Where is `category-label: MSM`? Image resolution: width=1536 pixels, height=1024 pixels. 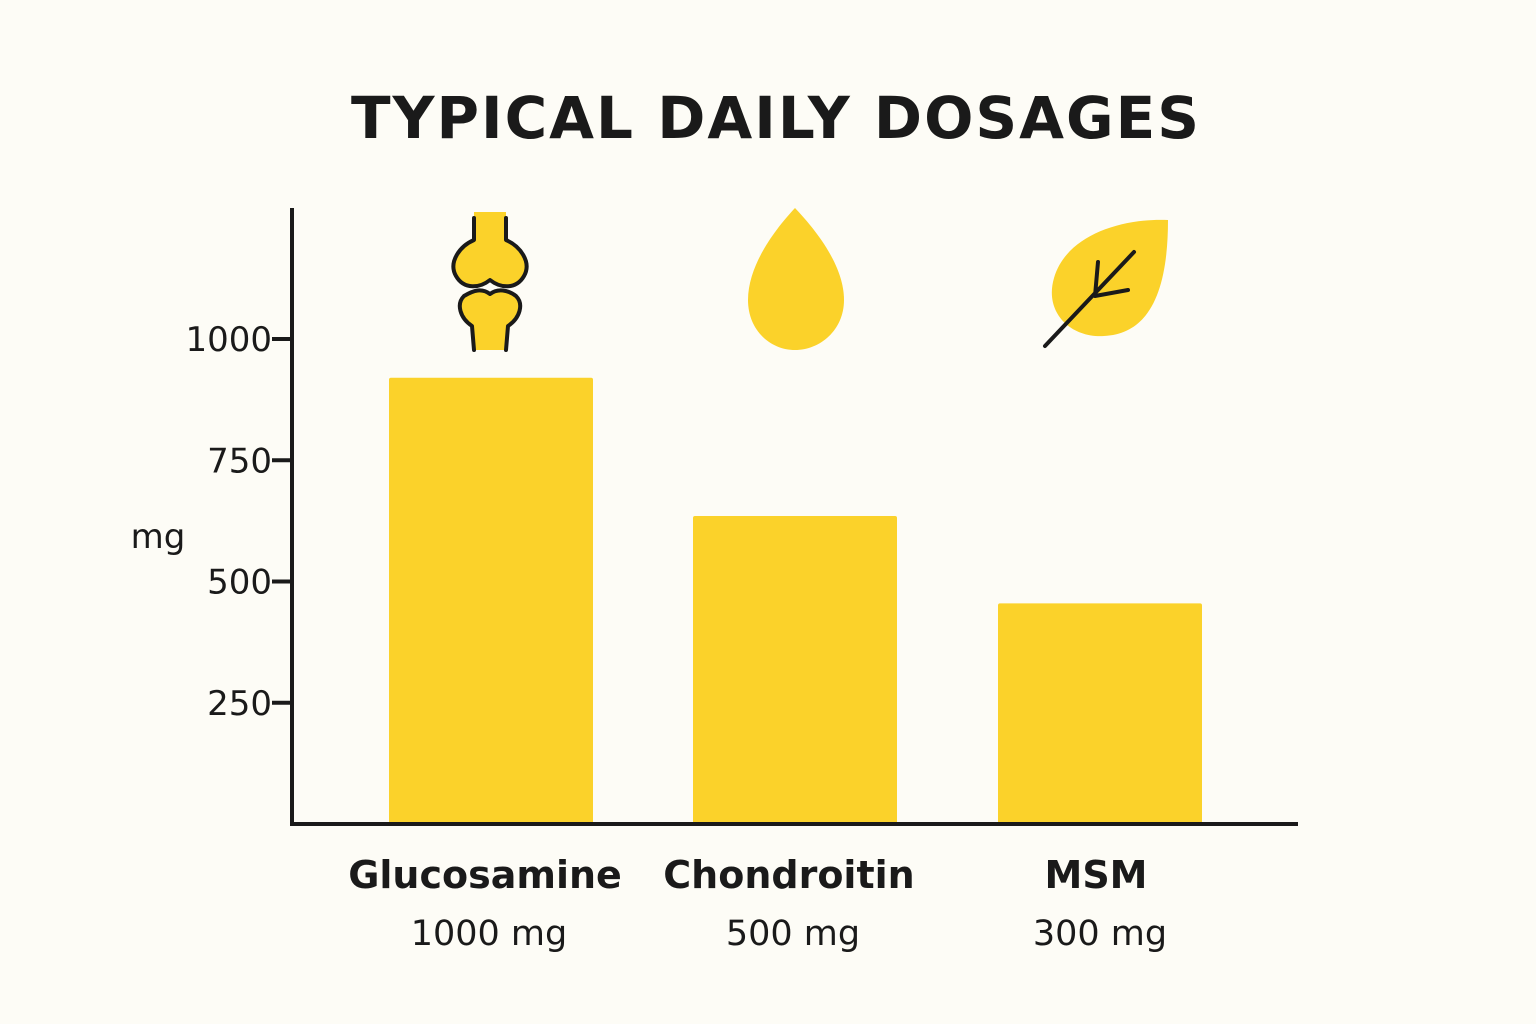 category-label: MSM is located at coordinates (1096, 875).